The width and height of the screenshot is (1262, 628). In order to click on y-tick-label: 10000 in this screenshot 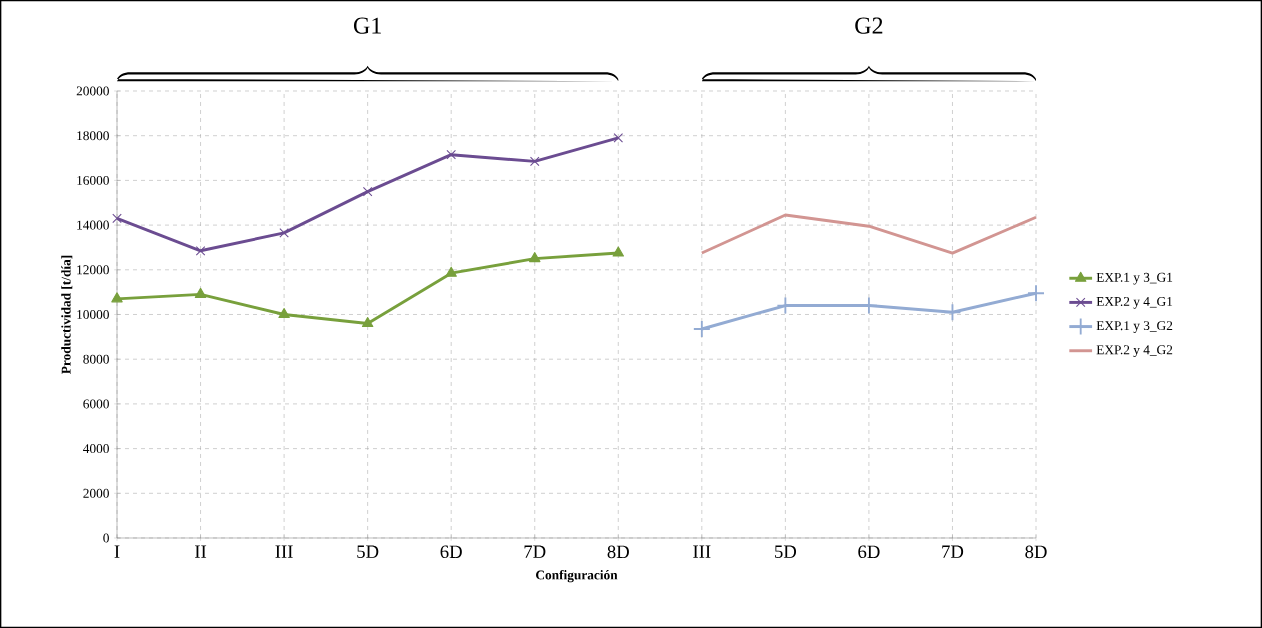, I will do `click(93, 314)`.